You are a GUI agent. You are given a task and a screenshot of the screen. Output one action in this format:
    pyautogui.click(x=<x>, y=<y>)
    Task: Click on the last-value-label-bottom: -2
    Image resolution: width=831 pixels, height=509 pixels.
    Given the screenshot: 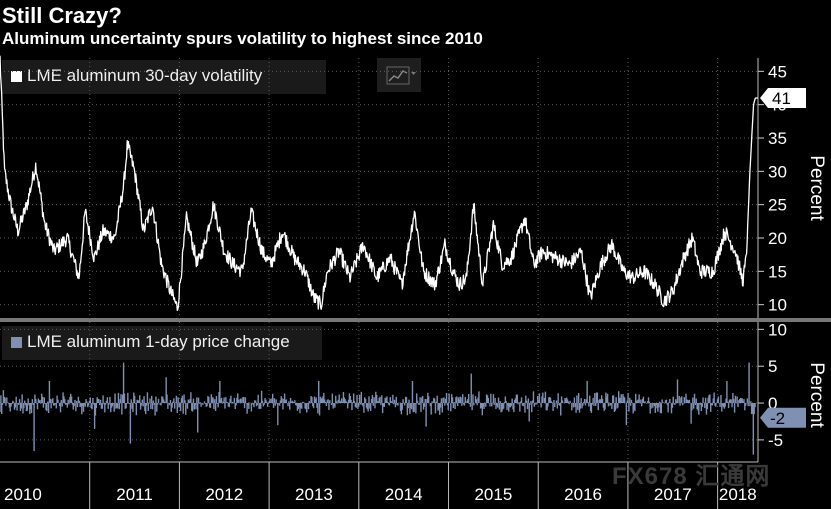 What is the action you would take?
    pyautogui.click(x=777, y=418)
    